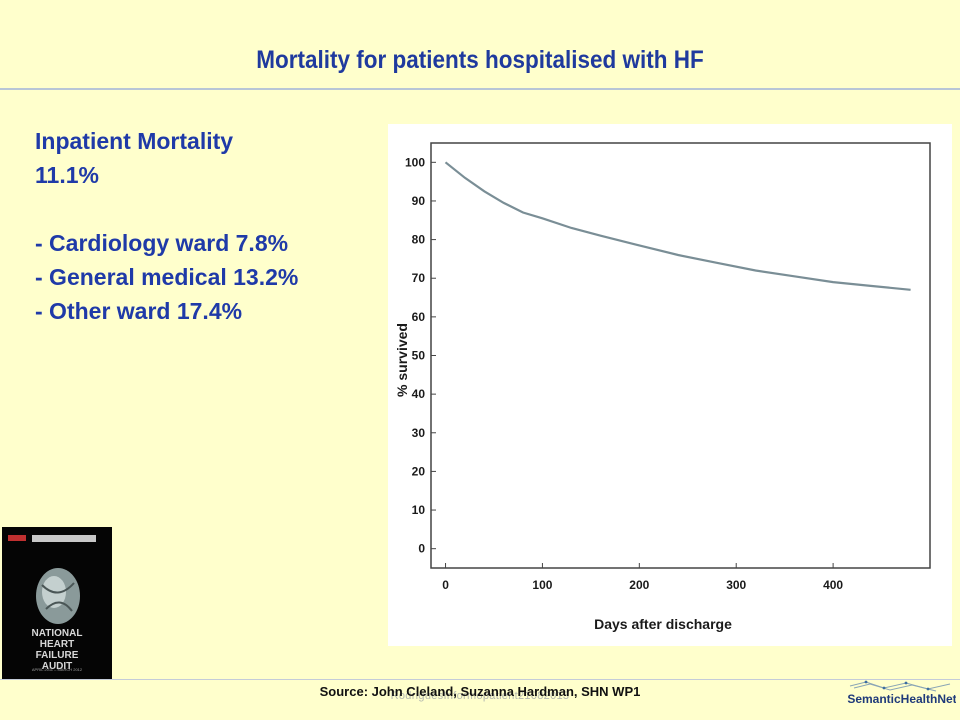  I want to click on y-axis-label: % survived, so click(402, 360).